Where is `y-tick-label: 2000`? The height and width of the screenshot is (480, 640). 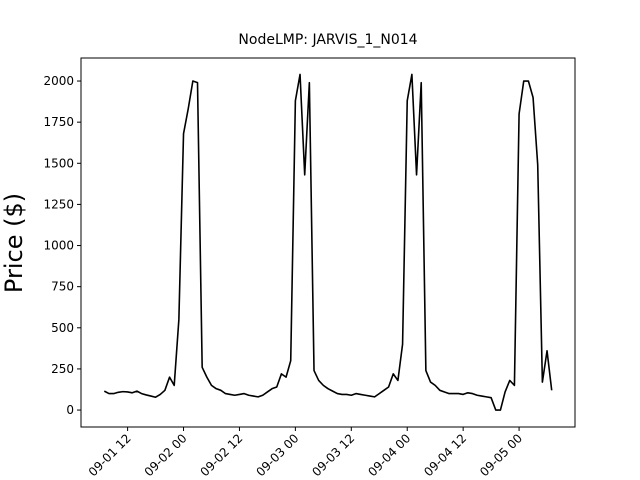 y-tick-label: 2000 is located at coordinates (58, 81).